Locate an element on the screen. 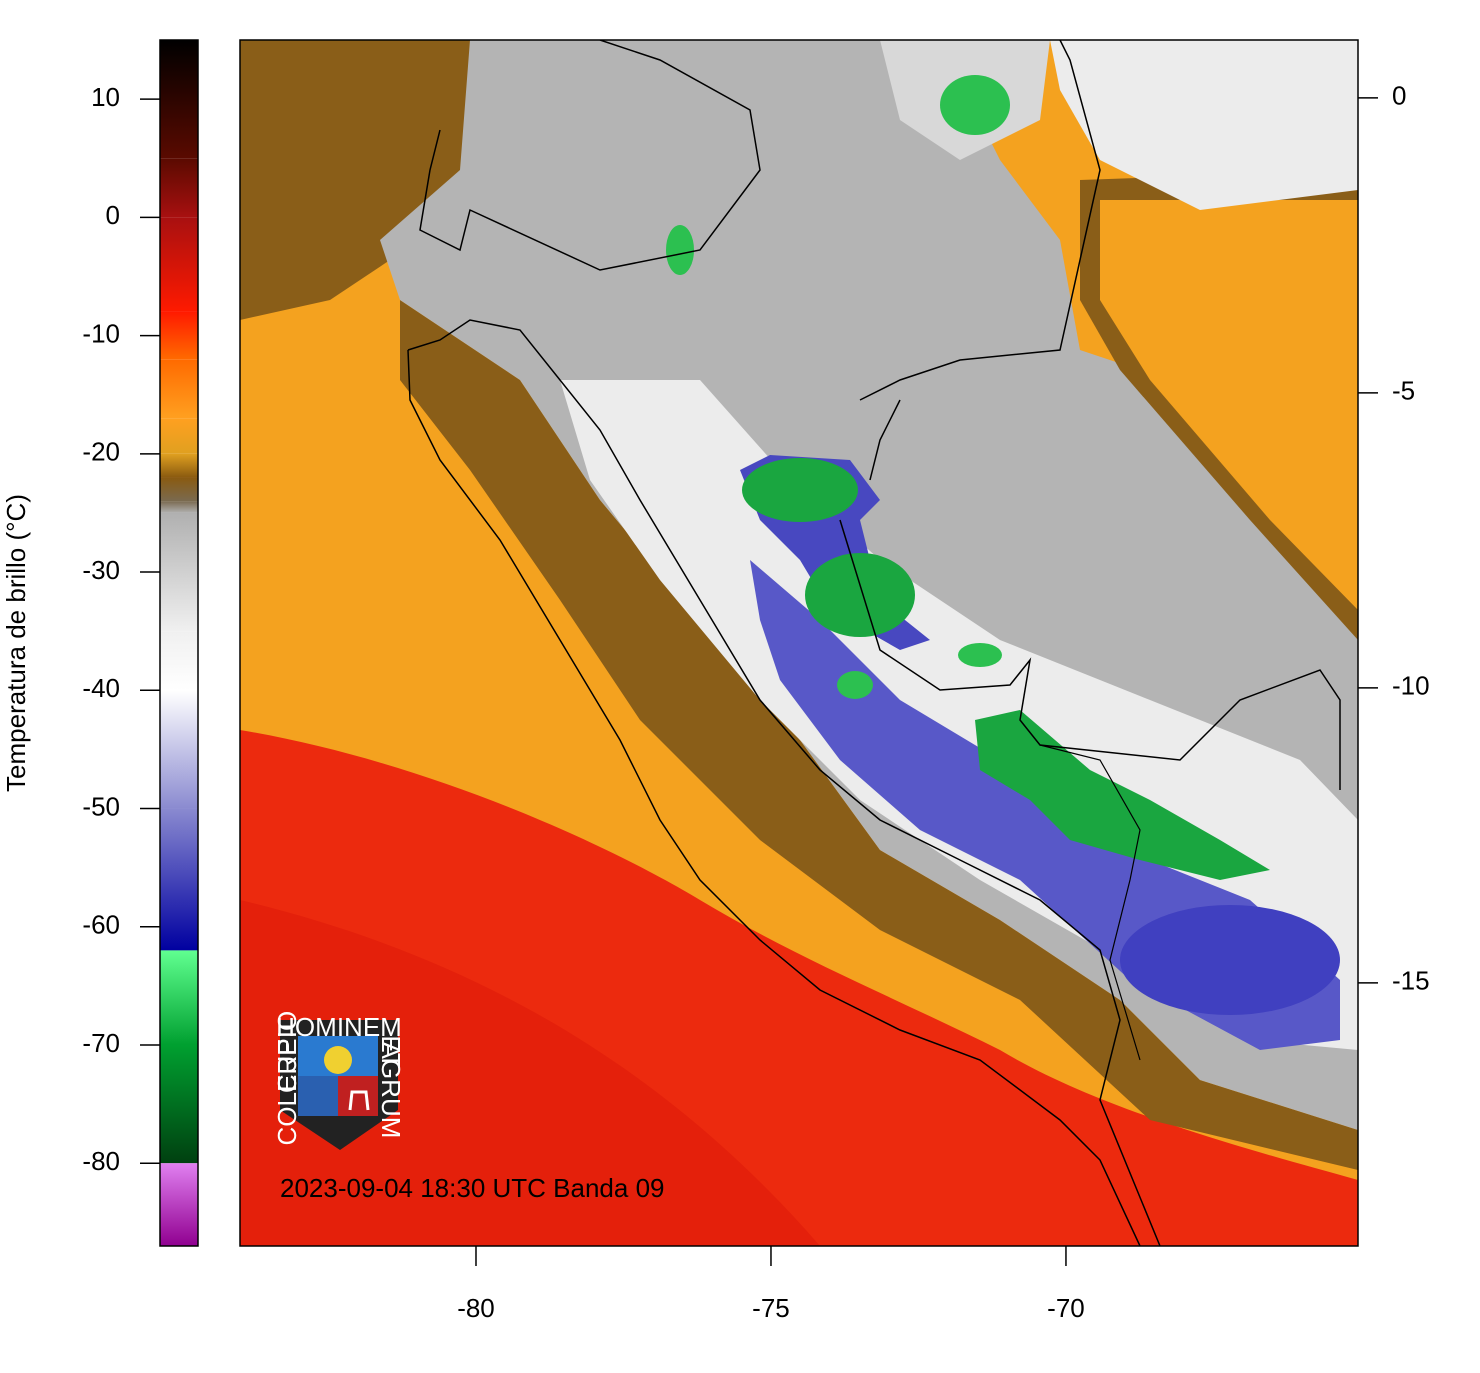 The image size is (1480, 1373). map-annotation: 2023-09-04 18:30 UTC Banda 09 is located at coordinates (472, 1188).